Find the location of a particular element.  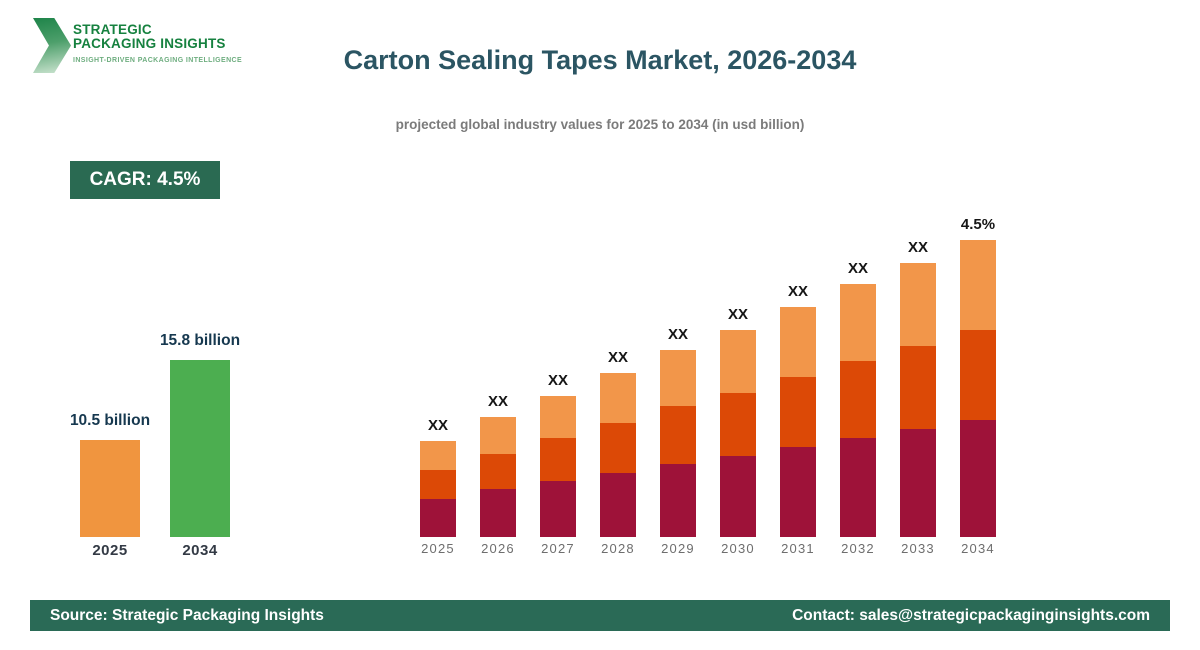

bar-year-label: 2025 is located at coordinates (438, 548).